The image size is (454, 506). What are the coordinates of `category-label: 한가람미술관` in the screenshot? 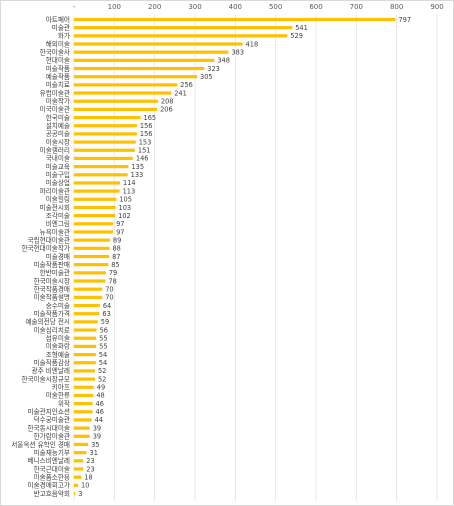 It's located at (52, 436).